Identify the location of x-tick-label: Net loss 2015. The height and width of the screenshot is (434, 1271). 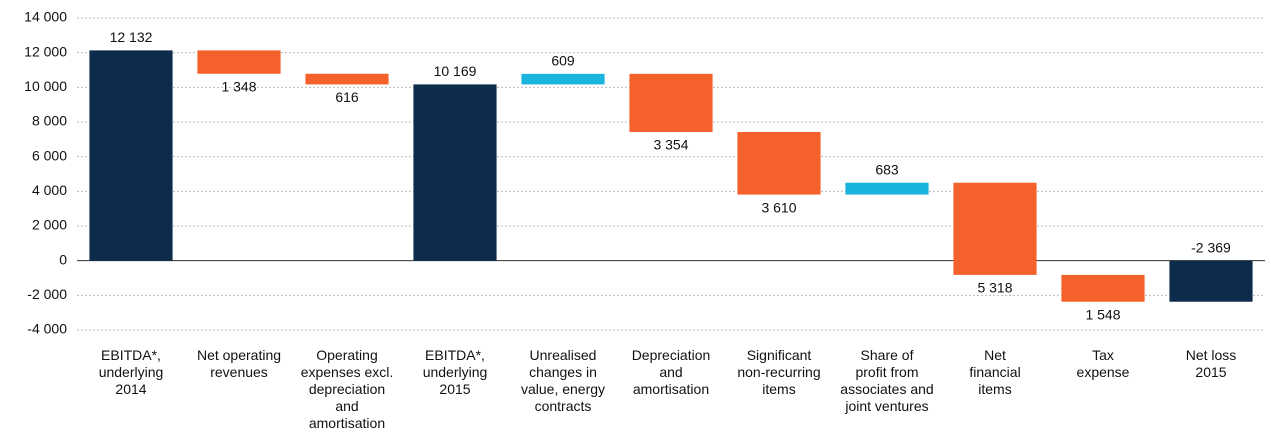
(1211, 363).